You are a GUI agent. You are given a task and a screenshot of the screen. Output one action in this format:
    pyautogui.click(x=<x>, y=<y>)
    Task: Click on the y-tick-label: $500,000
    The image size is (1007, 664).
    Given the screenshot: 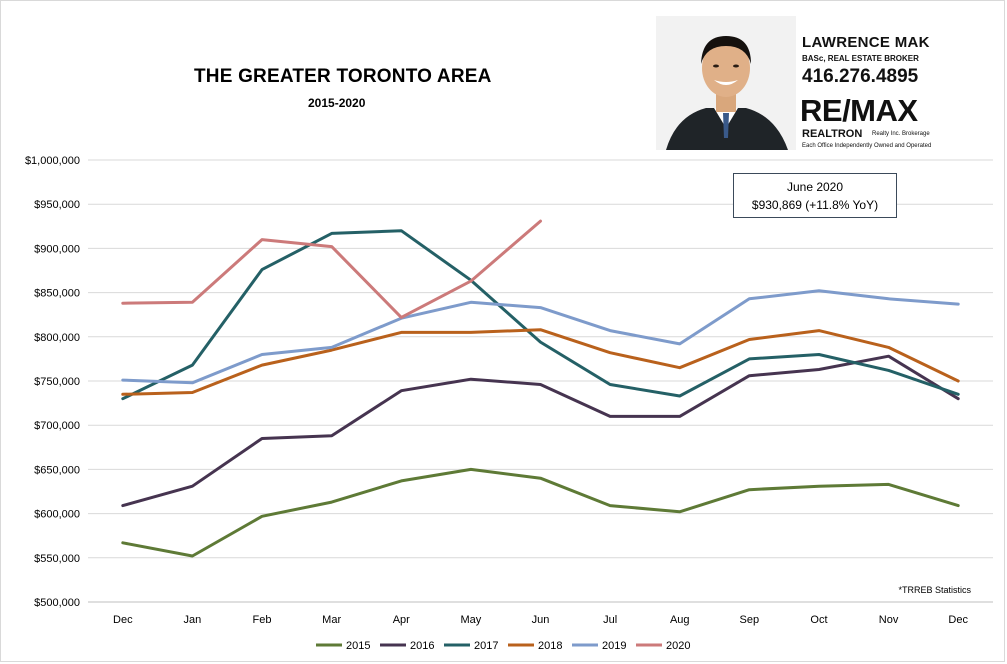 What is the action you would take?
    pyautogui.click(x=57, y=603)
    